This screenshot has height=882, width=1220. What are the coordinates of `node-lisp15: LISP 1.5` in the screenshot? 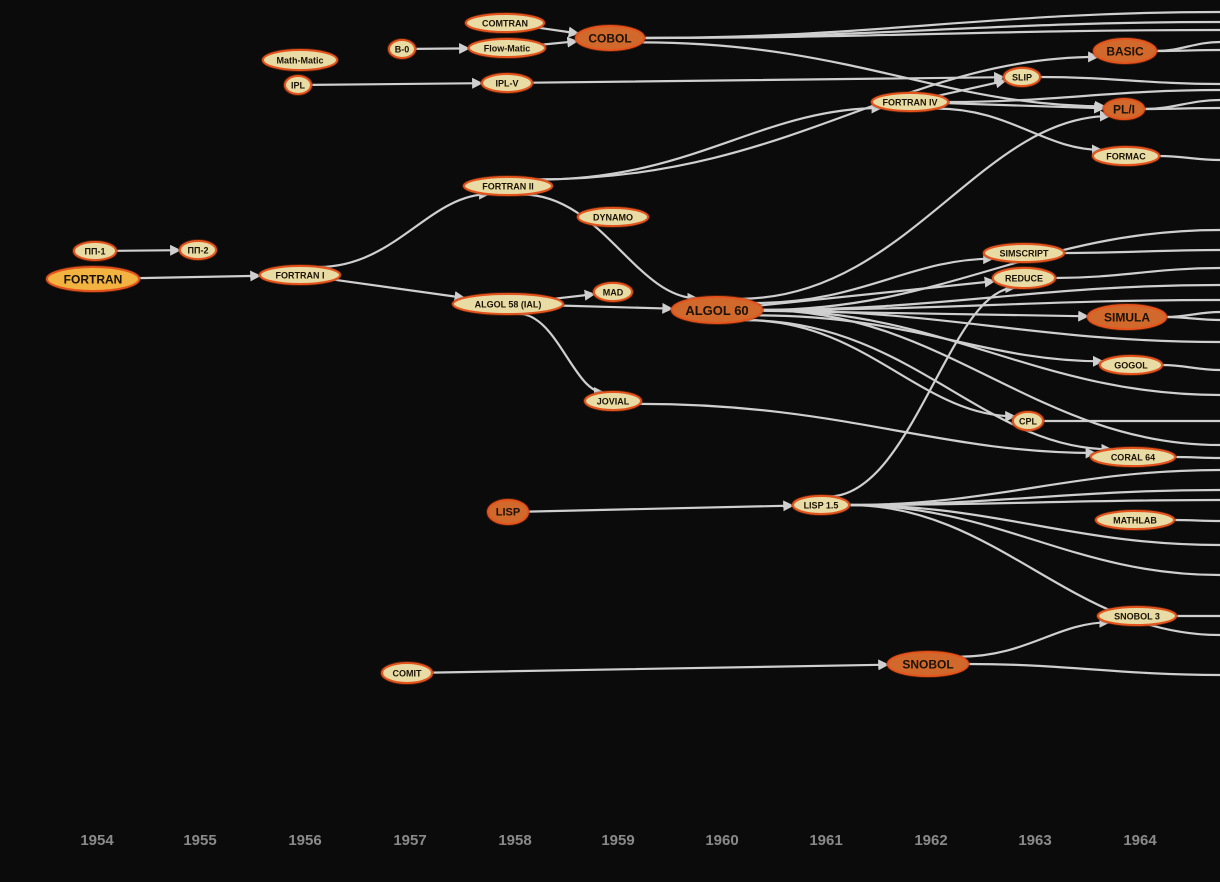 It's located at (821, 505).